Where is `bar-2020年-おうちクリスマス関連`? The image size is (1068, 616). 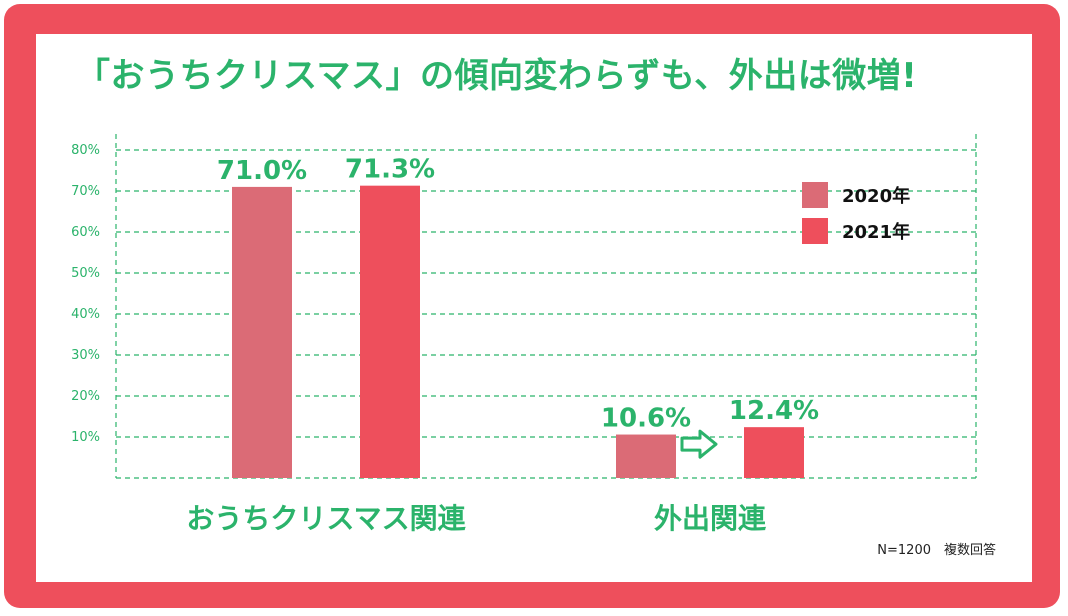
bar-2020年-おうちクリスマス関連 is located at coordinates (262, 332).